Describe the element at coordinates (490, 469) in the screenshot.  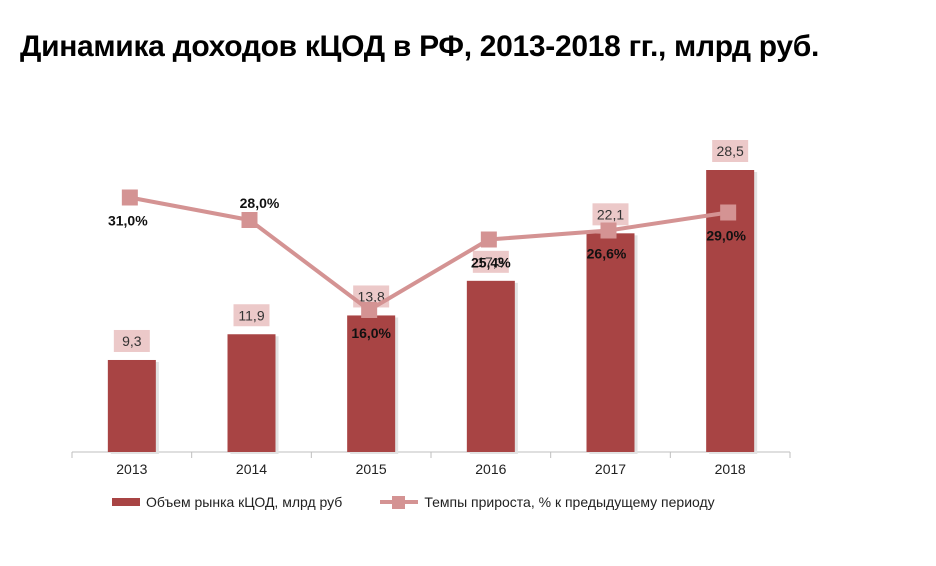
I see `x-tick-label-2016: 2016` at that location.